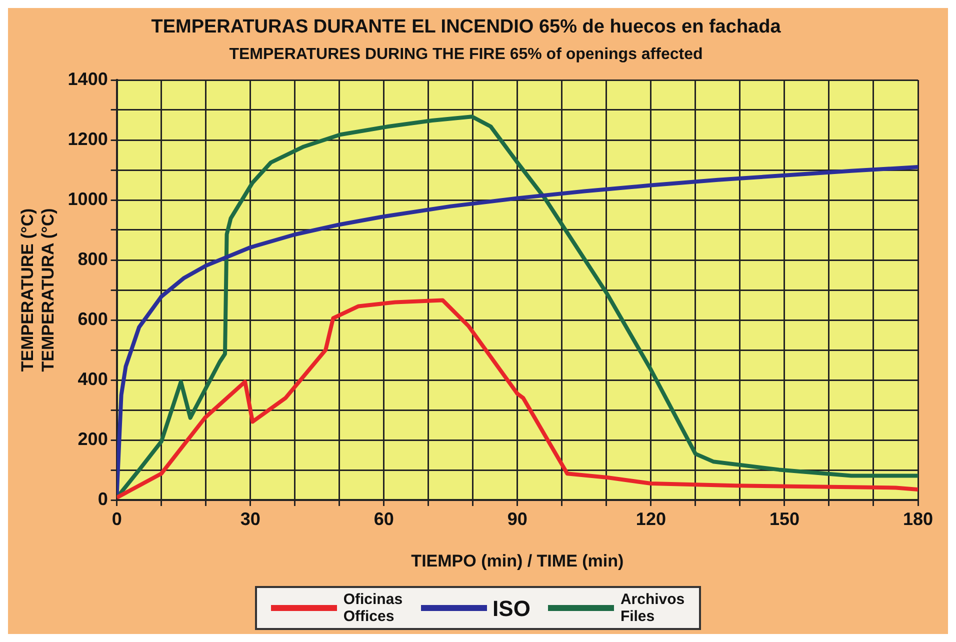  What do you see at coordinates (93, 318) in the screenshot?
I see `y-tick-label: 600` at bounding box center [93, 318].